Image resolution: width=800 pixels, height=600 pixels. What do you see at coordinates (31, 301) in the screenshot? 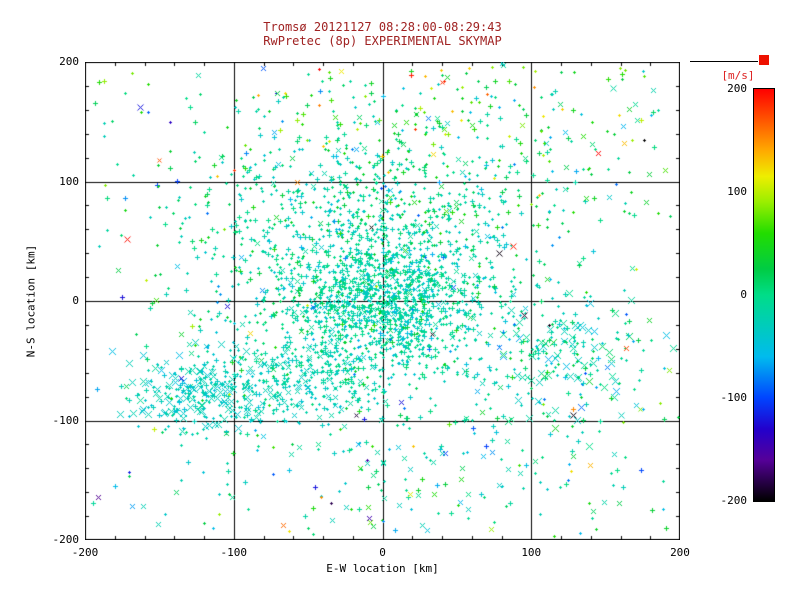
I see `y-axis-label: N-S location [km]` at bounding box center [31, 301].